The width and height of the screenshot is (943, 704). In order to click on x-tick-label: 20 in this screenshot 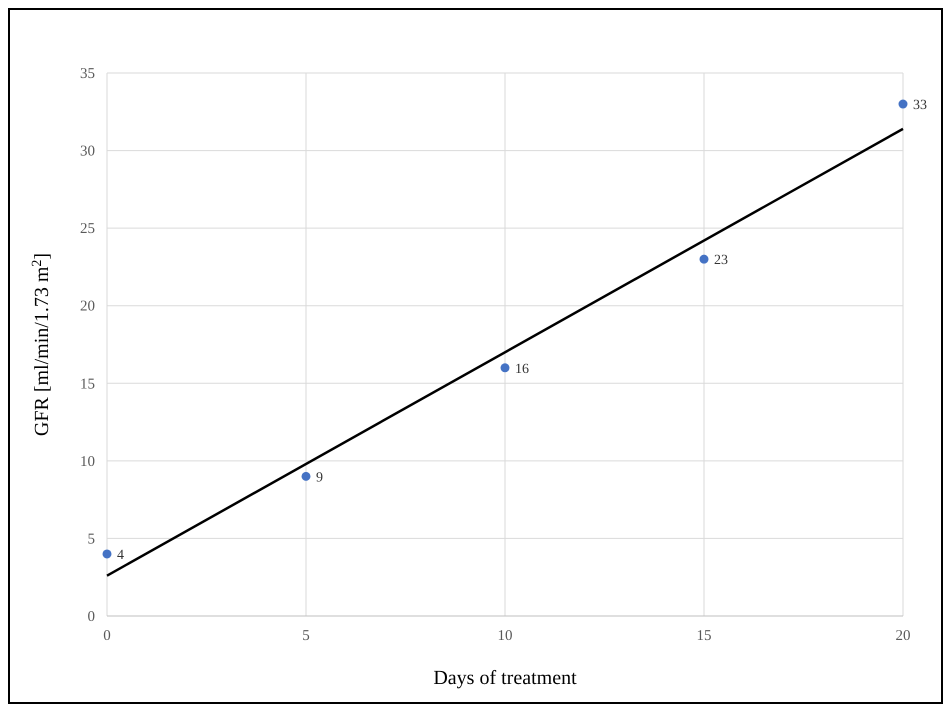, I will do `click(903, 636)`.